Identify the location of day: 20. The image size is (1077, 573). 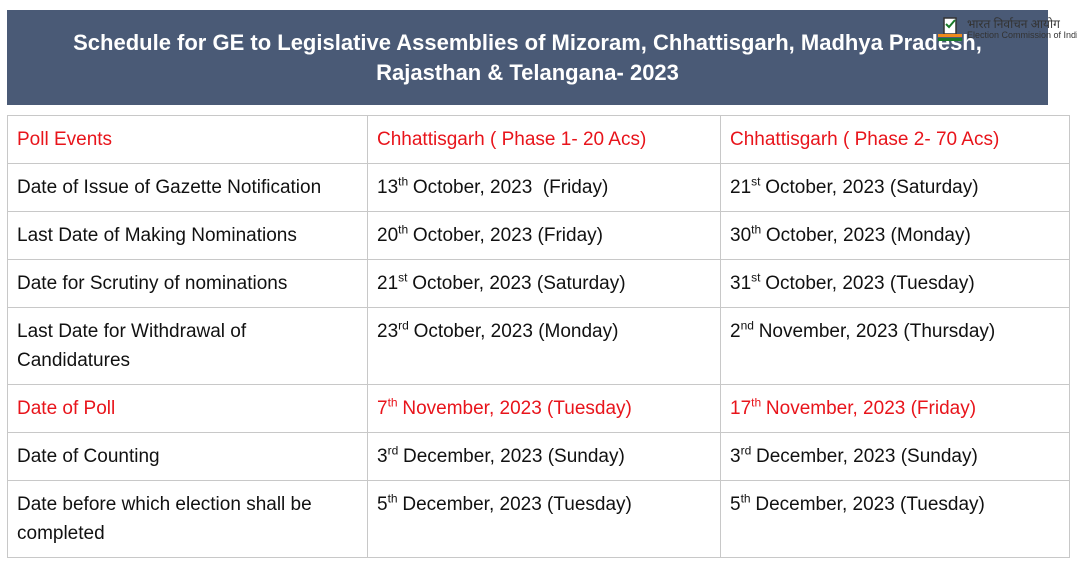
(388, 235).